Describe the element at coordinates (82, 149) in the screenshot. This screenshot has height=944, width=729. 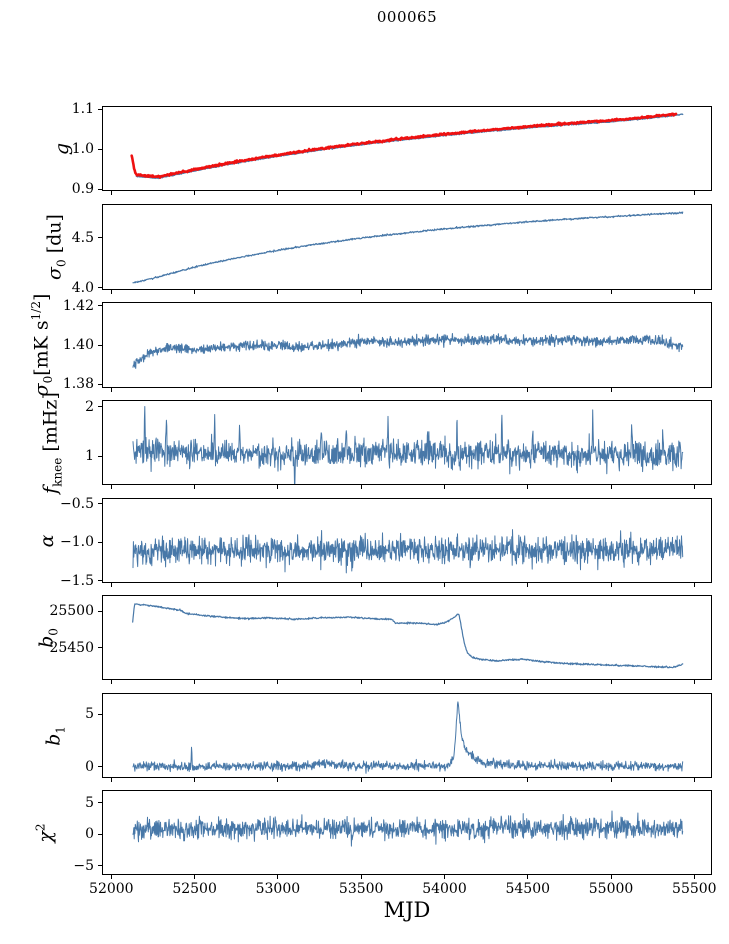
I see `y-tick-label: 1.0` at that location.